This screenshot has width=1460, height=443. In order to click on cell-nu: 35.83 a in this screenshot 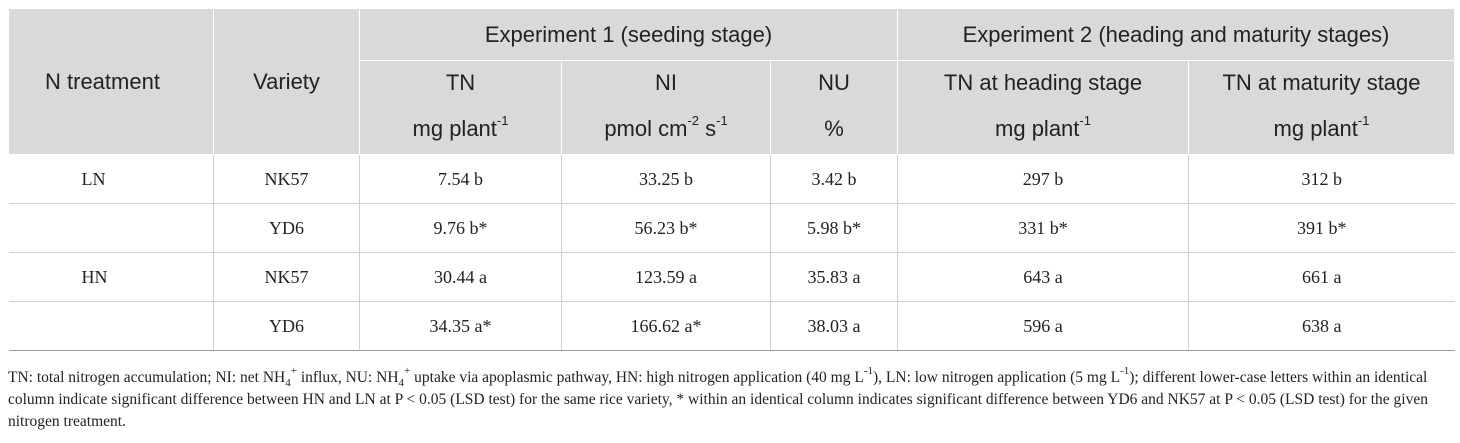, I will do `click(834, 277)`.